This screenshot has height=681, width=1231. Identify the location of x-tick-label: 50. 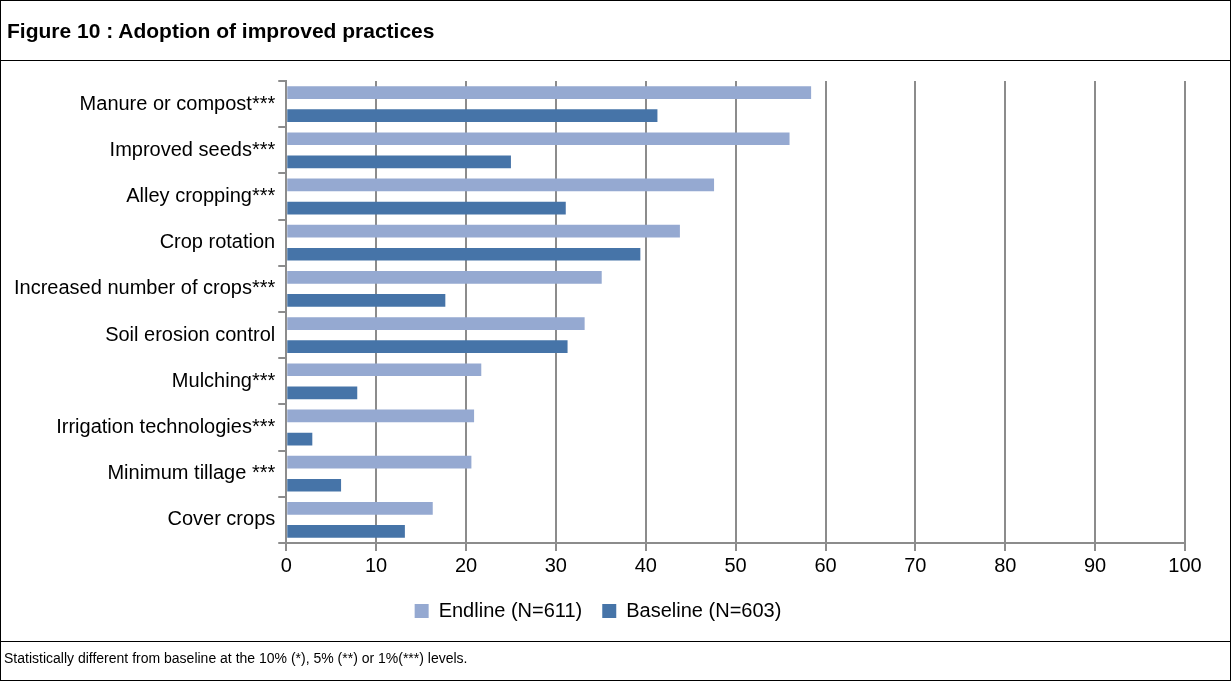
(735, 564).